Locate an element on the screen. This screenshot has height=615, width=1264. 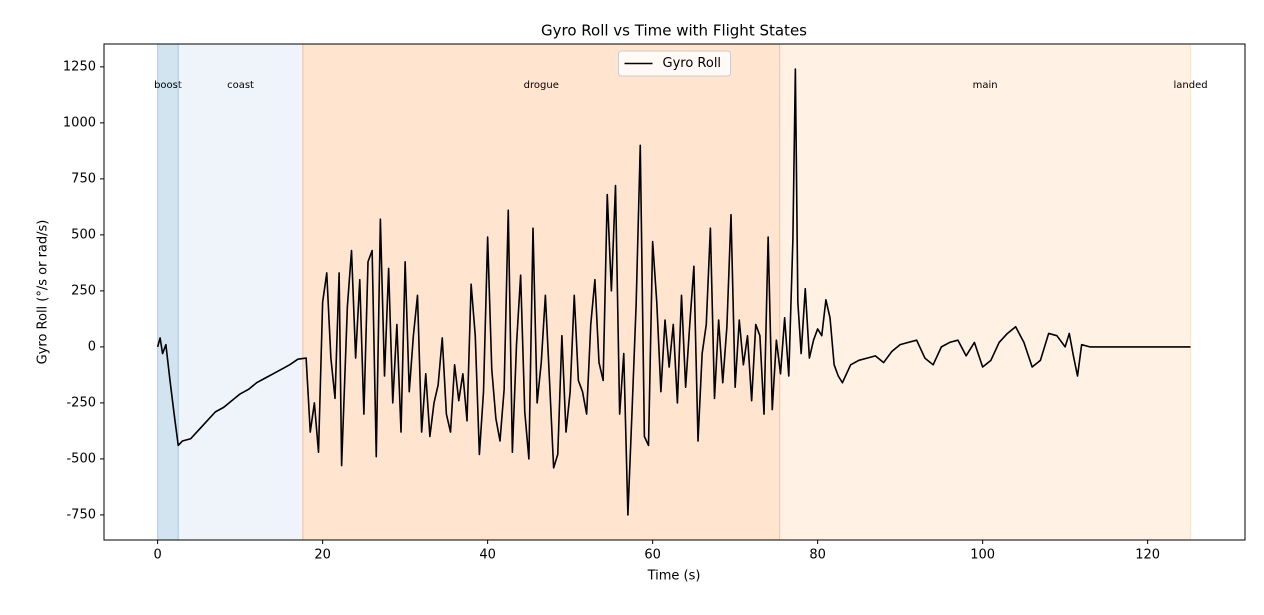
y-tick-label: 0 is located at coordinates (92, 346).